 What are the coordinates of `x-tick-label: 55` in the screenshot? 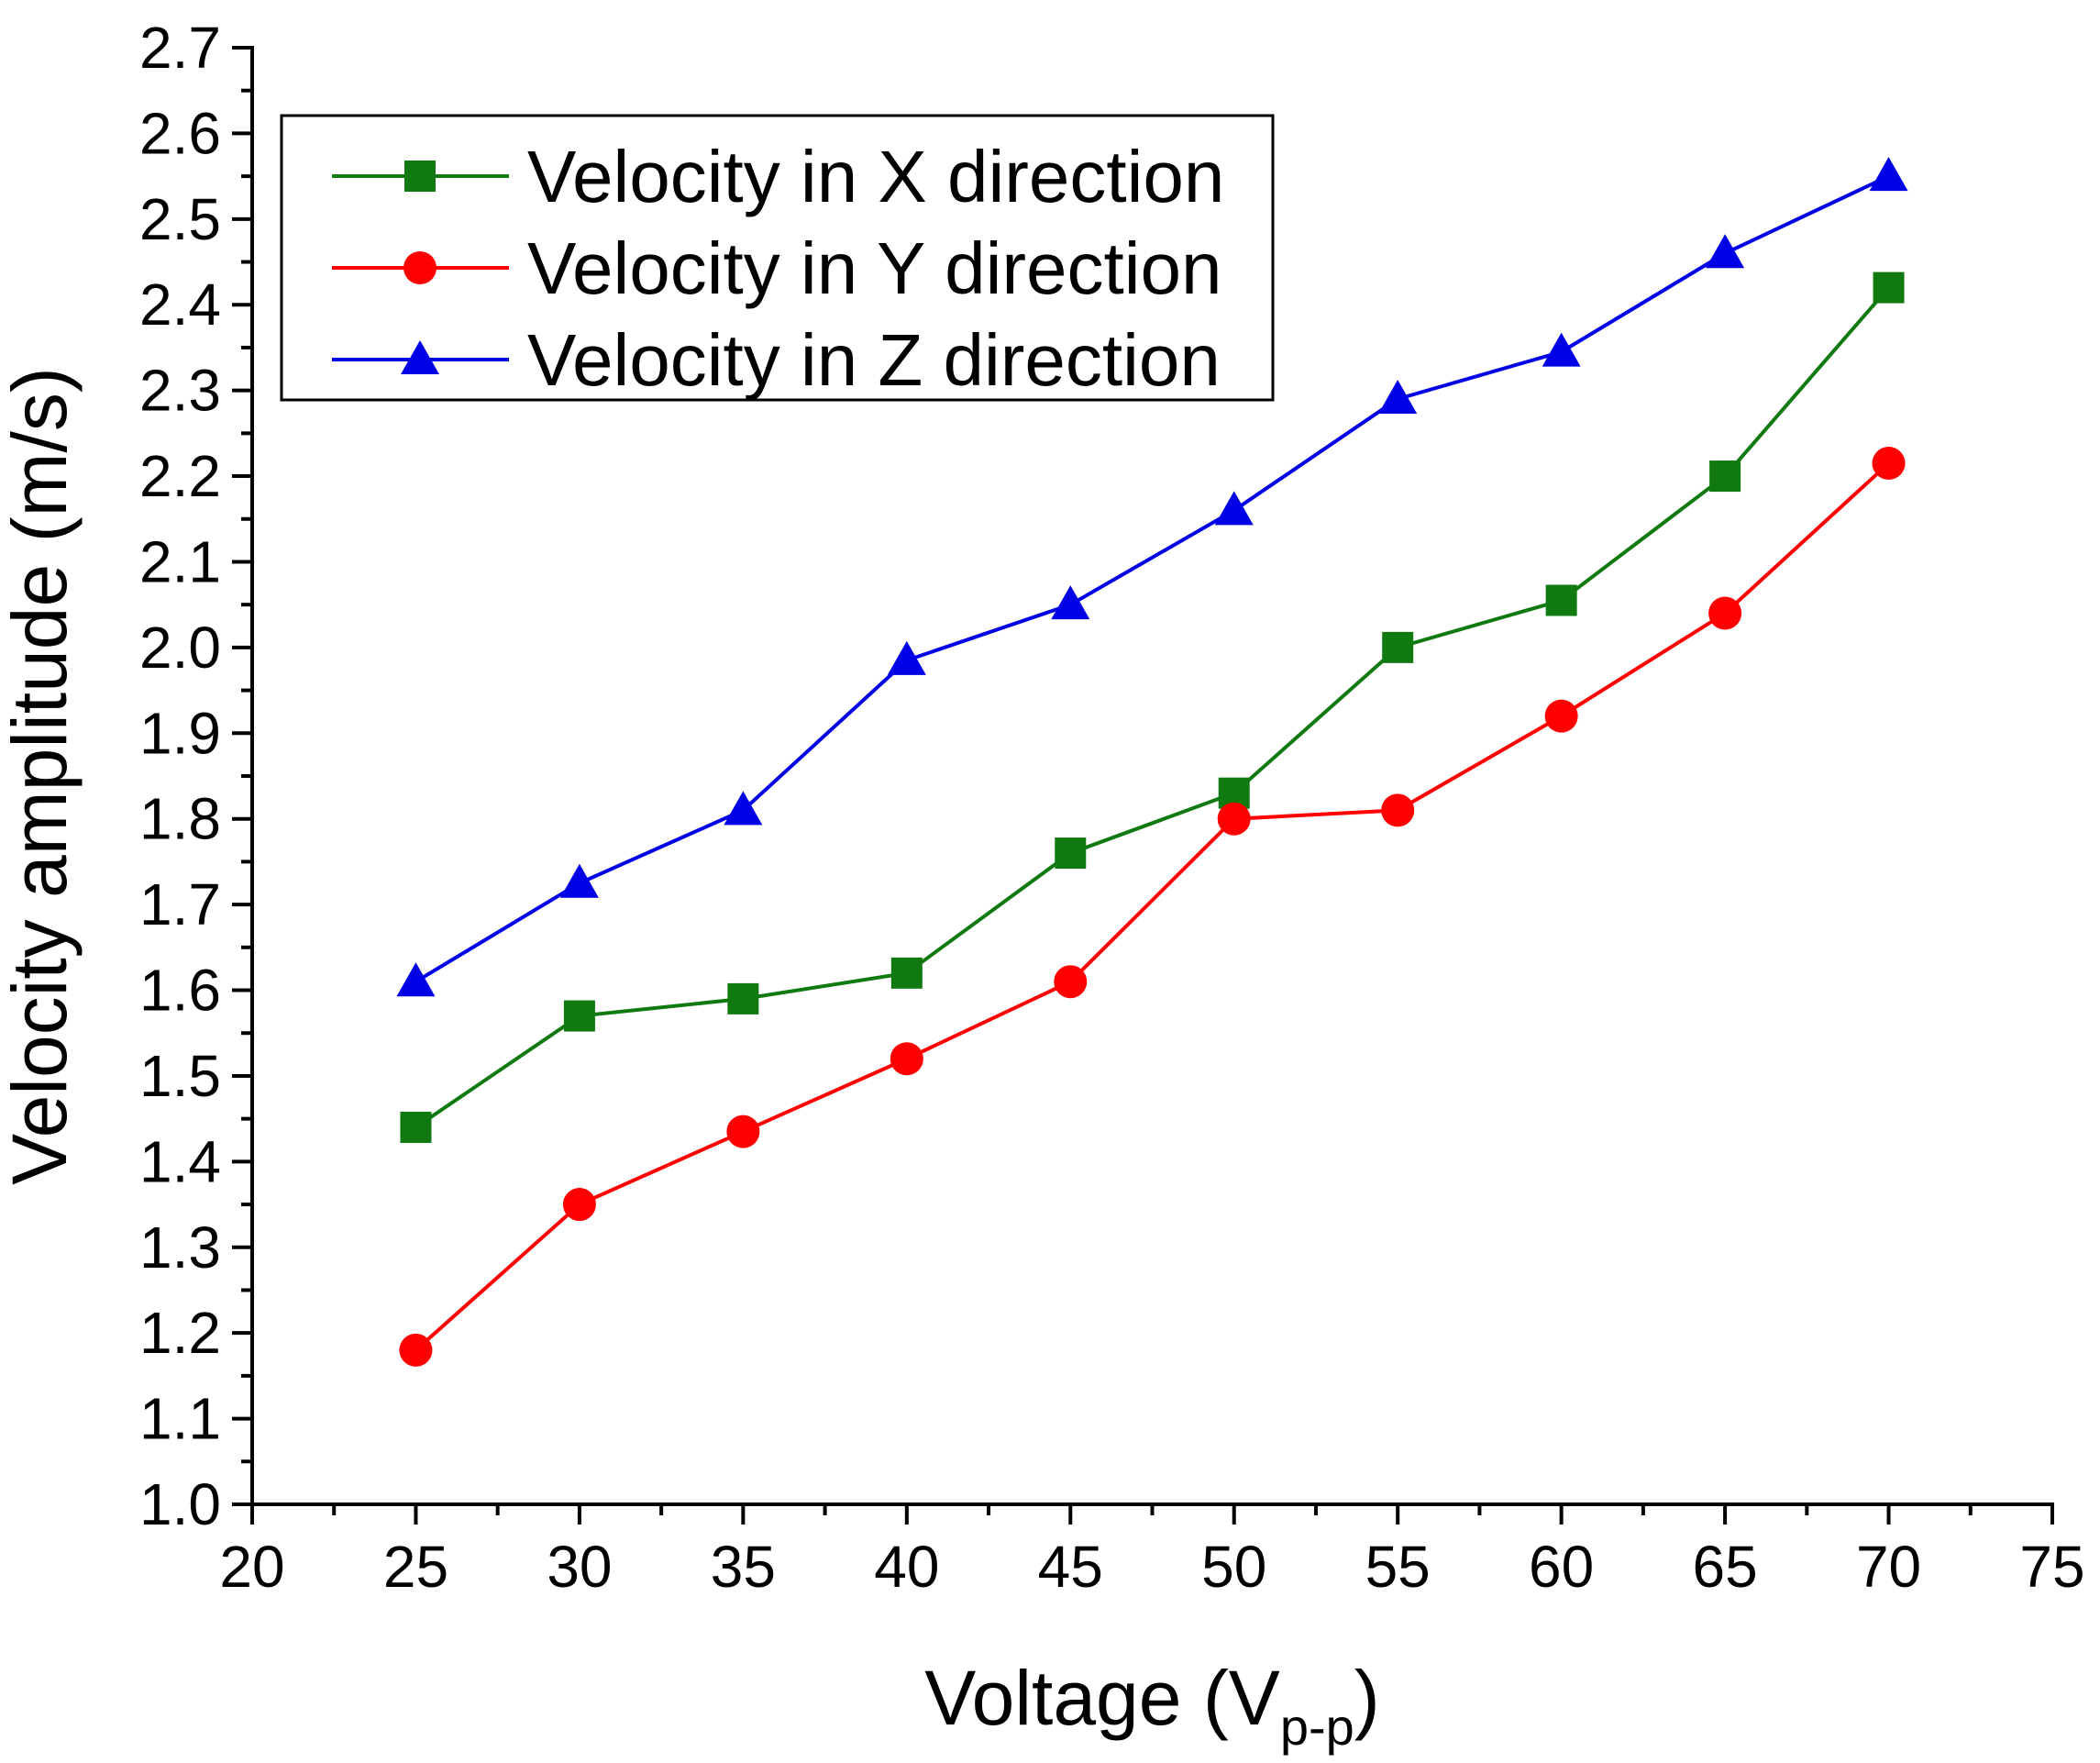 It's located at (1398, 1567).